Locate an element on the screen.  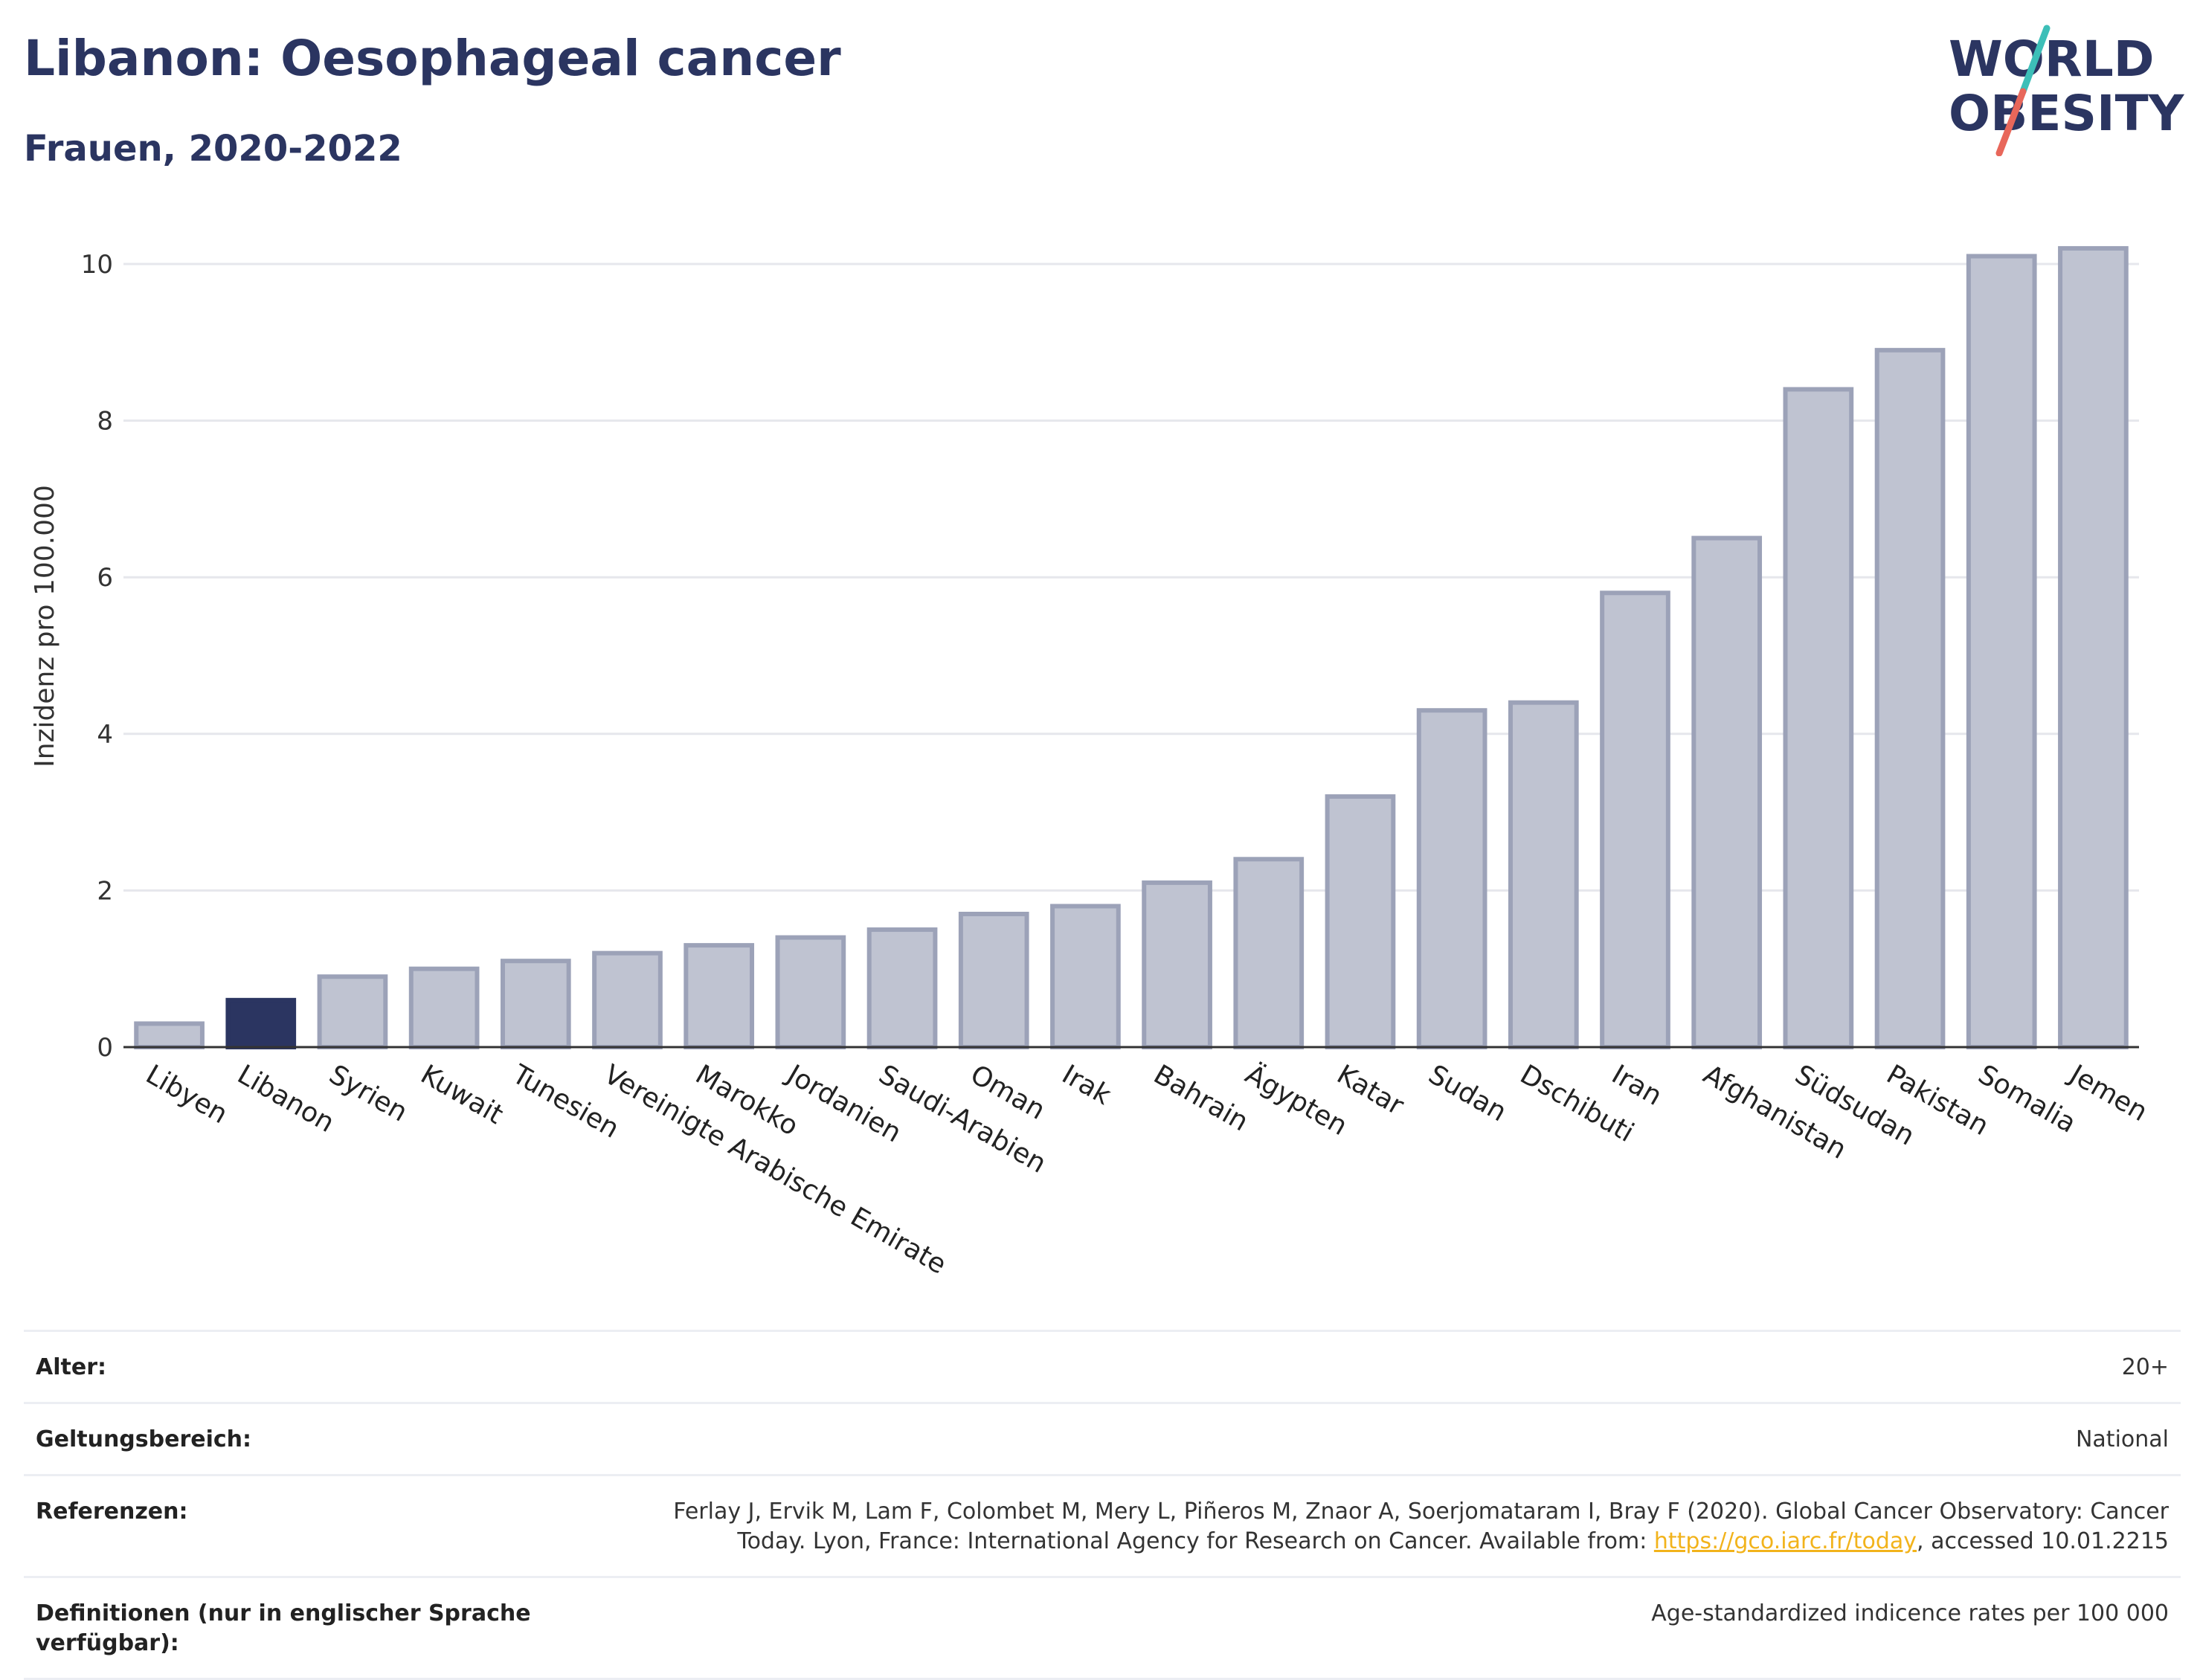
bar-südsudan is located at coordinates (1819, 718).